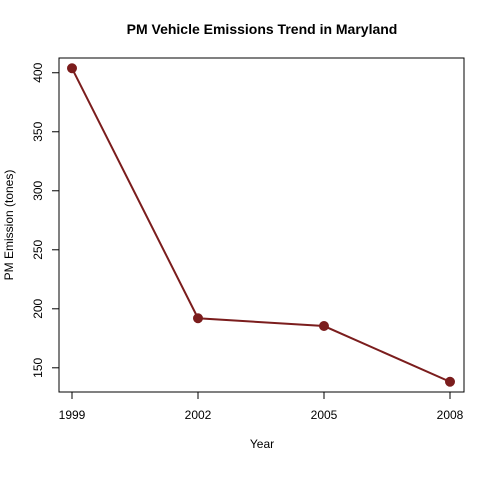 The image size is (480, 480). What do you see at coordinates (38, 308) in the screenshot?
I see `y-tick-label: 200` at bounding box center [38, 308].